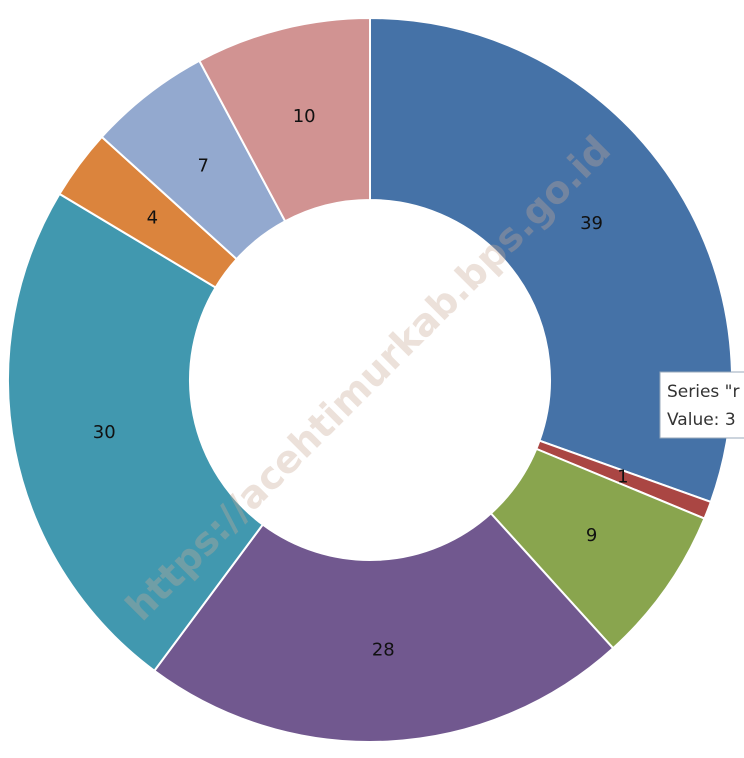 This screenshot has height=758, width=744. I want to click on data-label: 30, so click(104, 432).